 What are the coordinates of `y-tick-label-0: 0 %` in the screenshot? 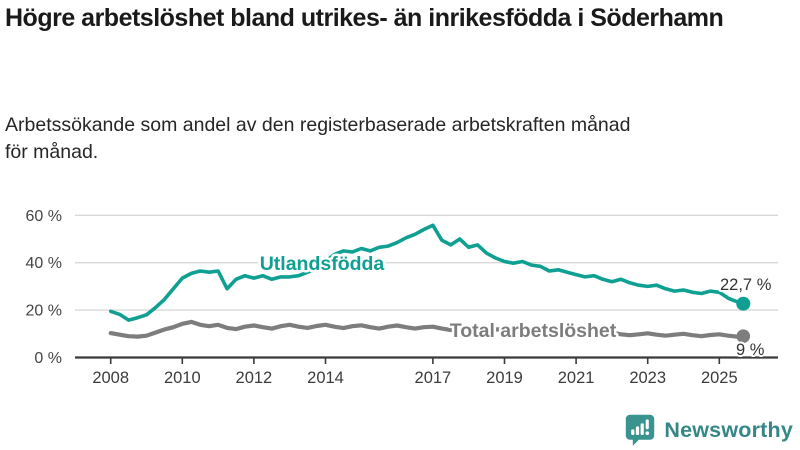 It's located at (48, 358).